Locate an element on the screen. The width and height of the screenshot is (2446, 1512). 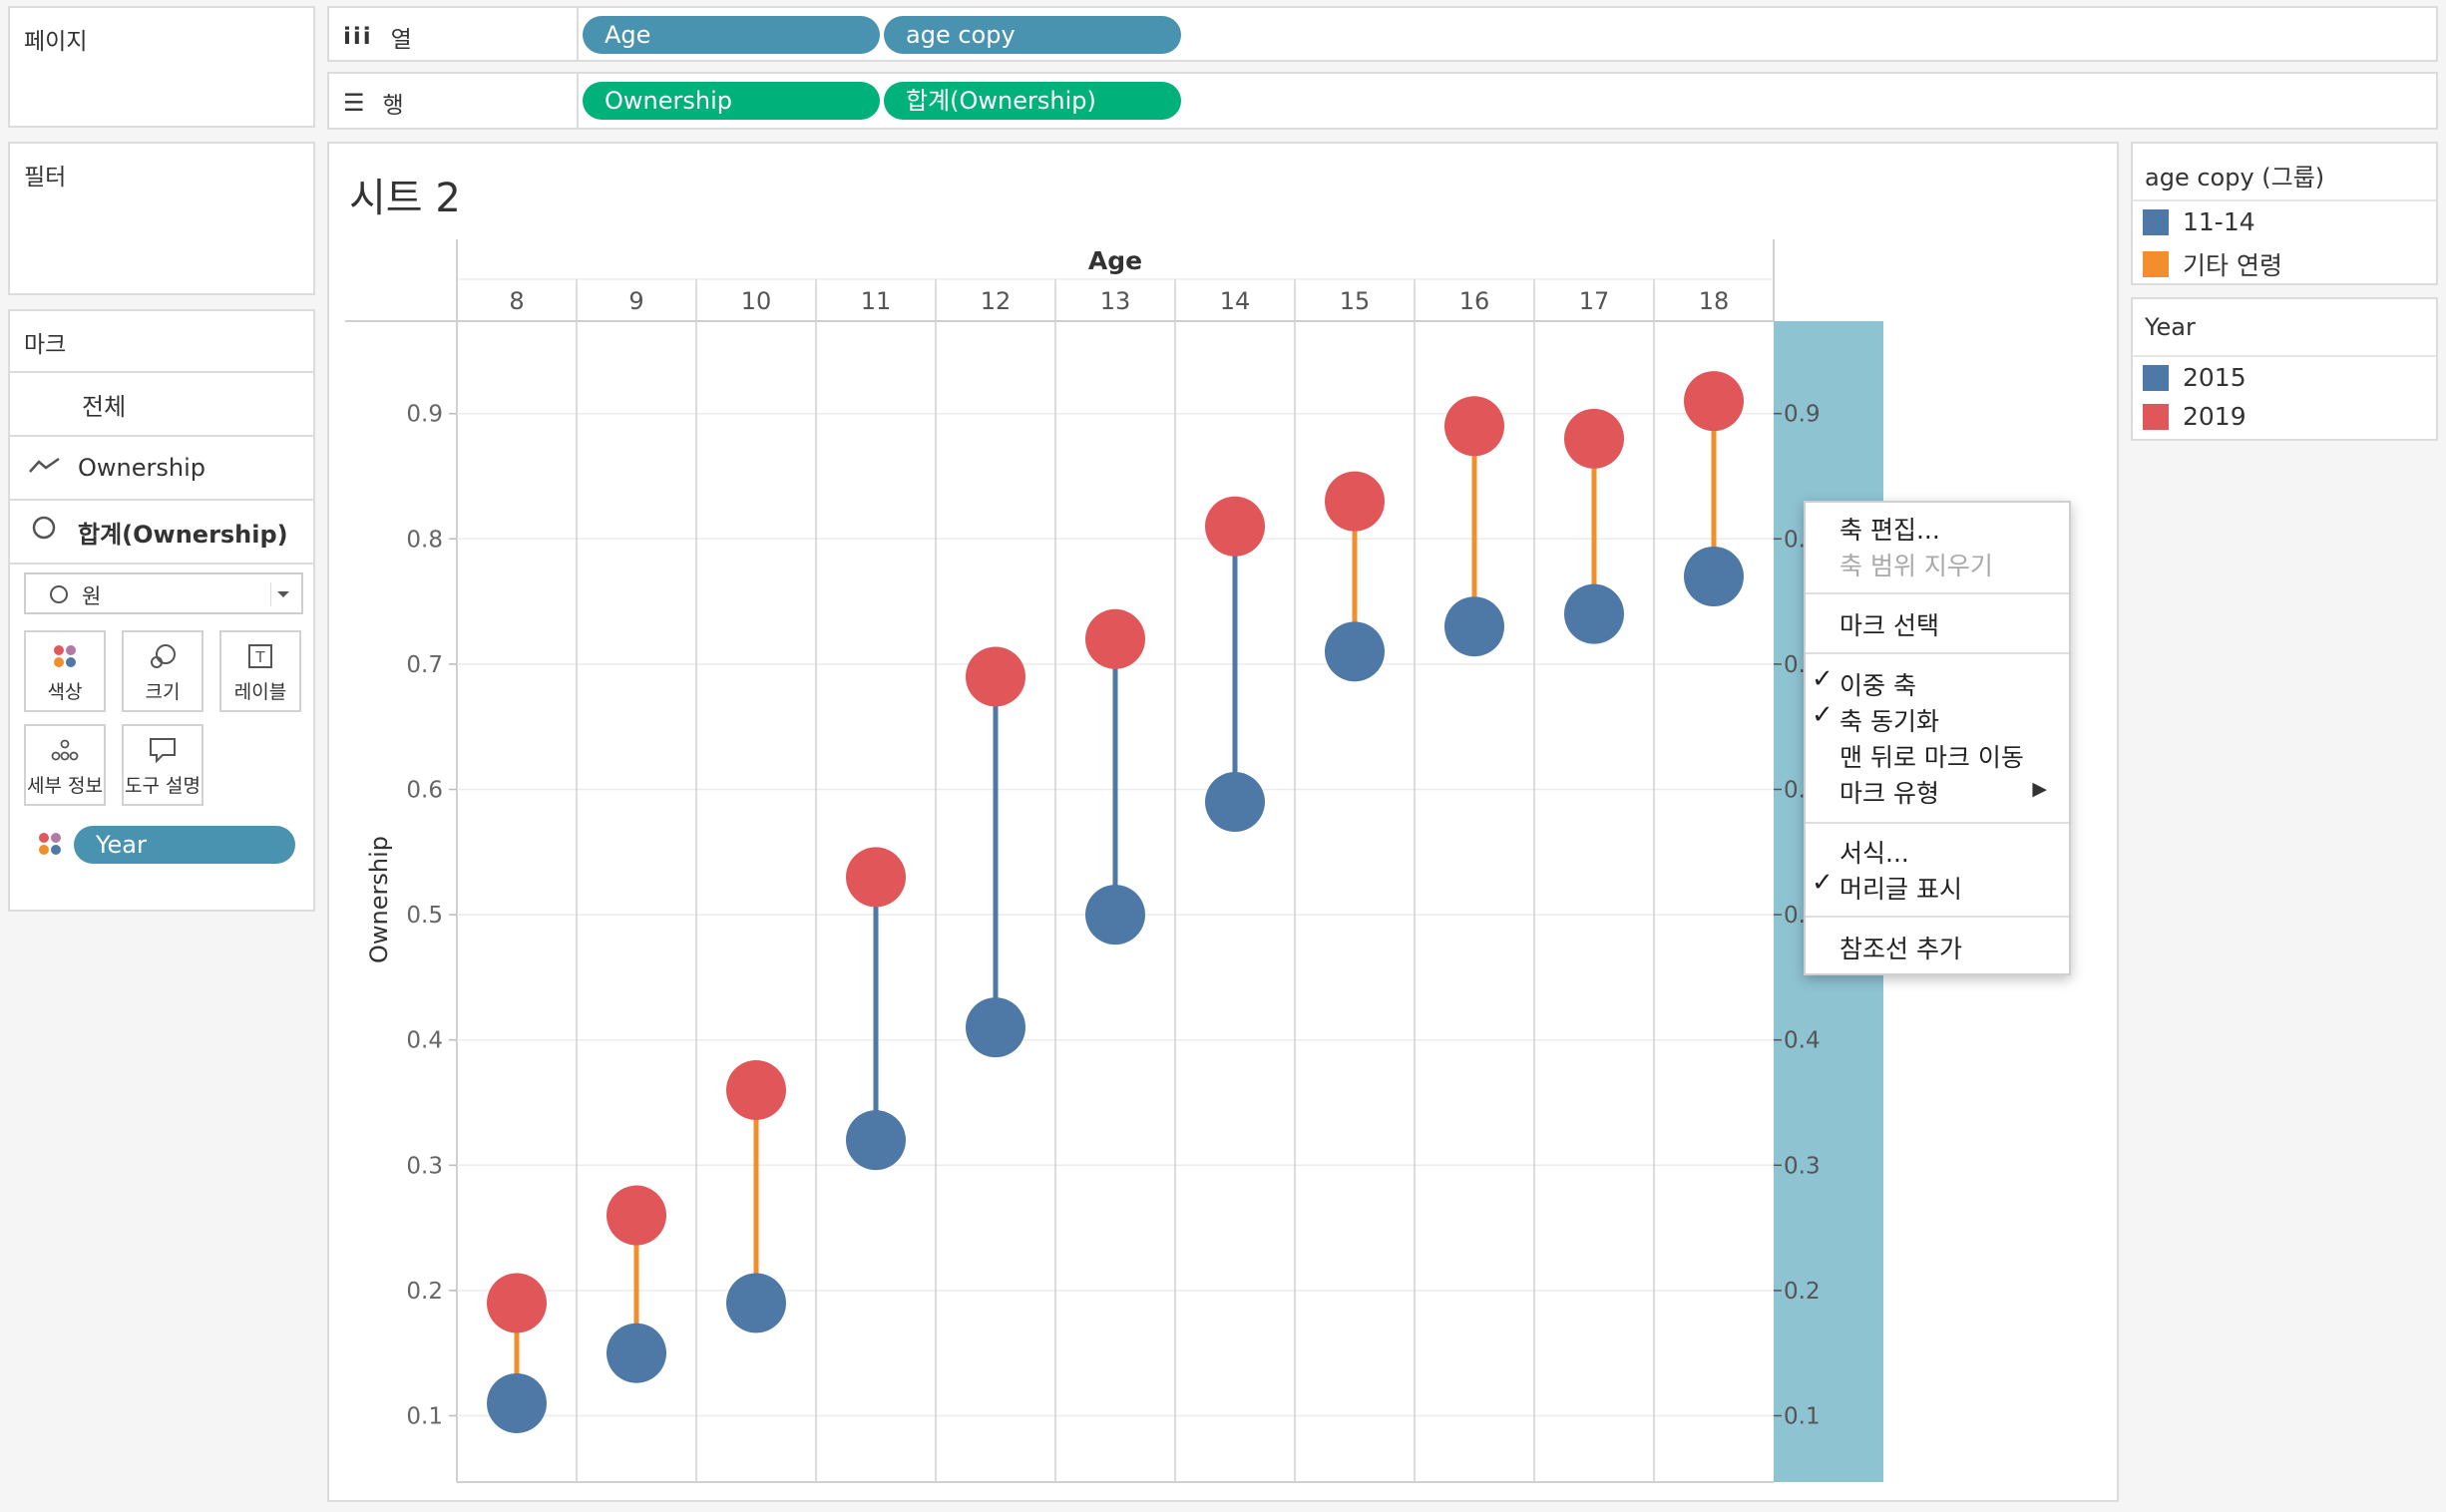
filters-card: 필터 is located at coordinates (161, 218).